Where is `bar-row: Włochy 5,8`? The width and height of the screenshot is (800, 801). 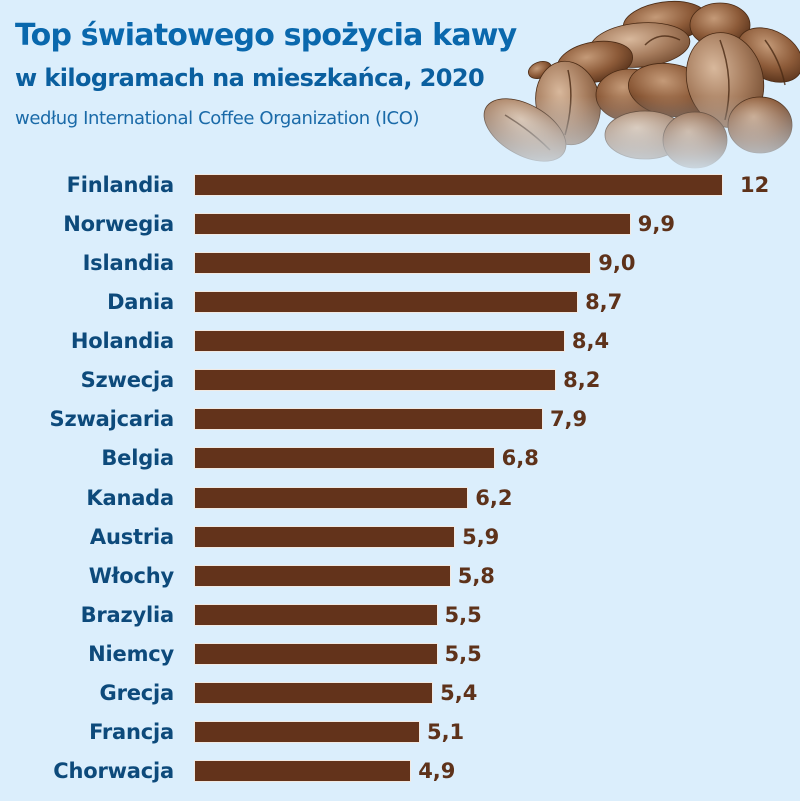 bar-row: Włochy 5,8 is located at coordinates (400, 576).